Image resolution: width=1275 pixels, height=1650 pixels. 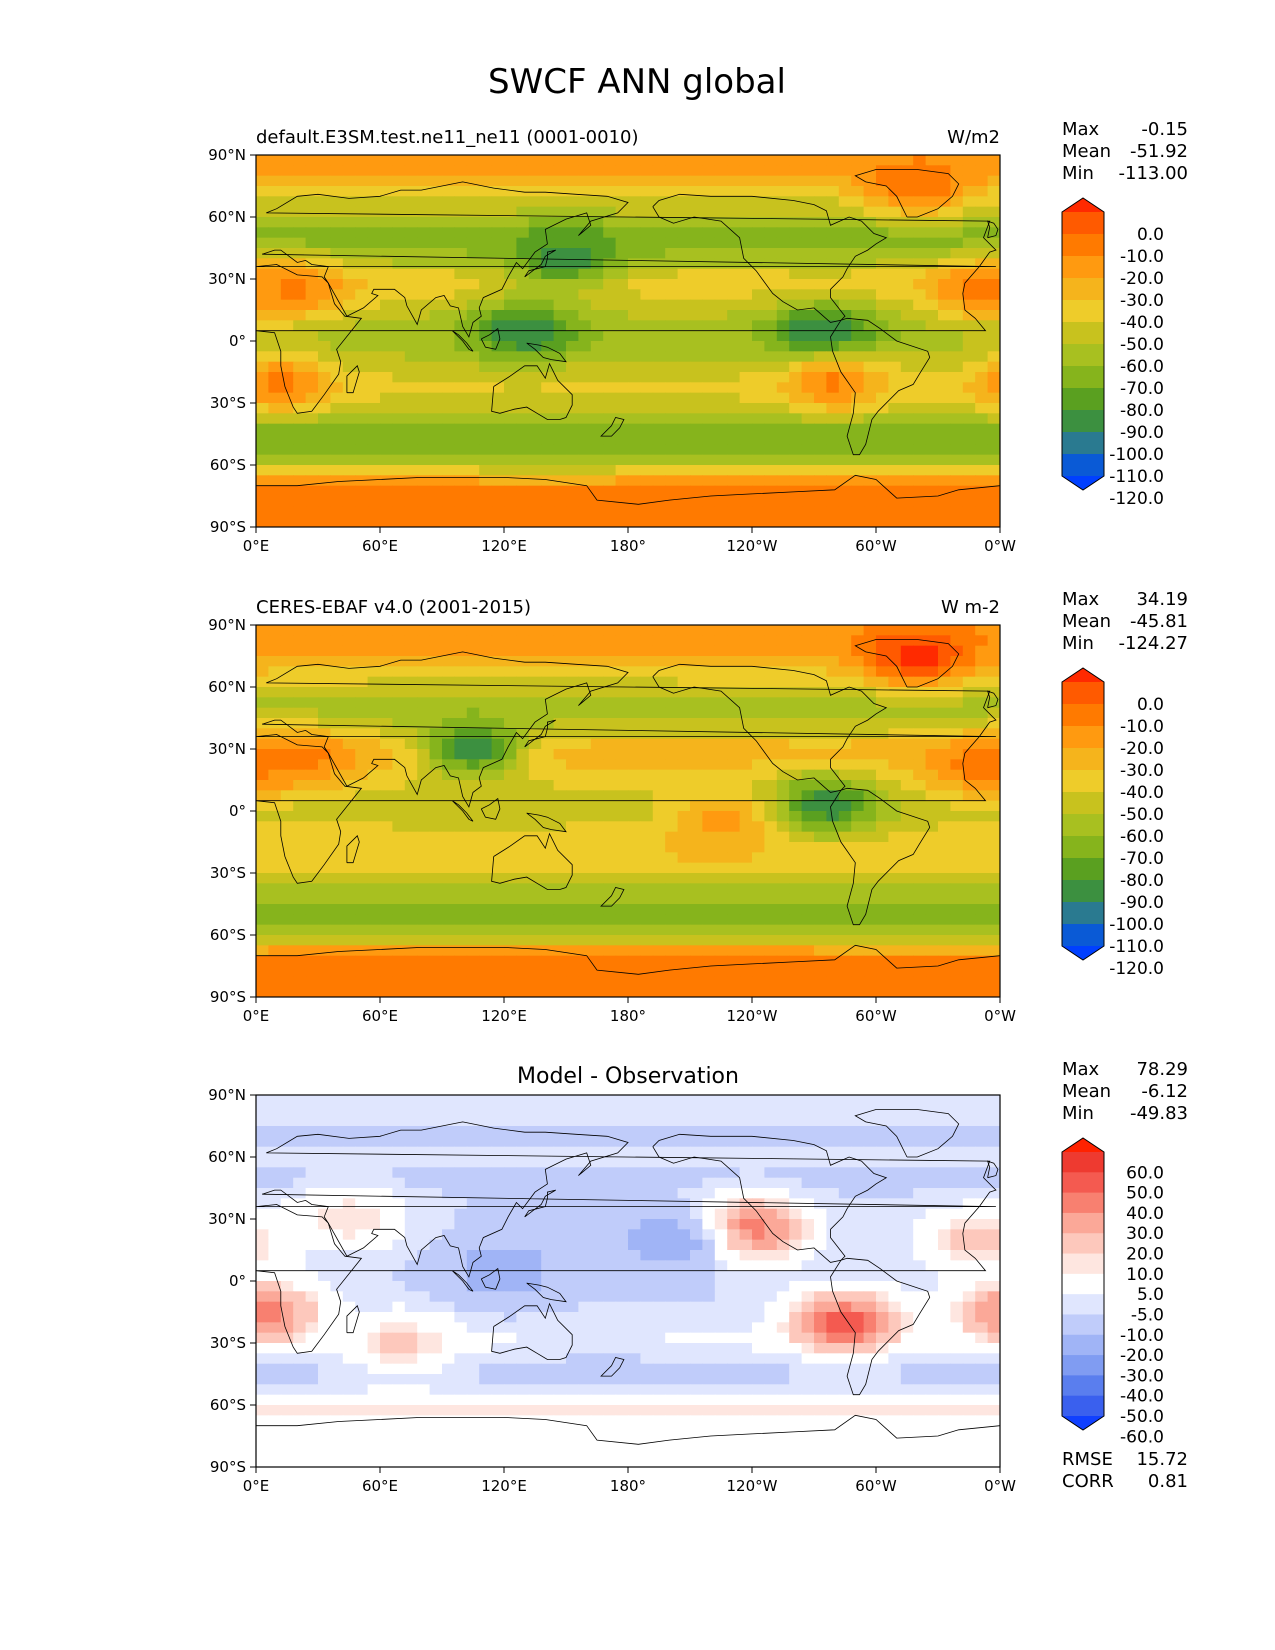 What do you see at coordinates (629, 259) in the screenshot?
I see `coastline` at bounding box center [629, 259].